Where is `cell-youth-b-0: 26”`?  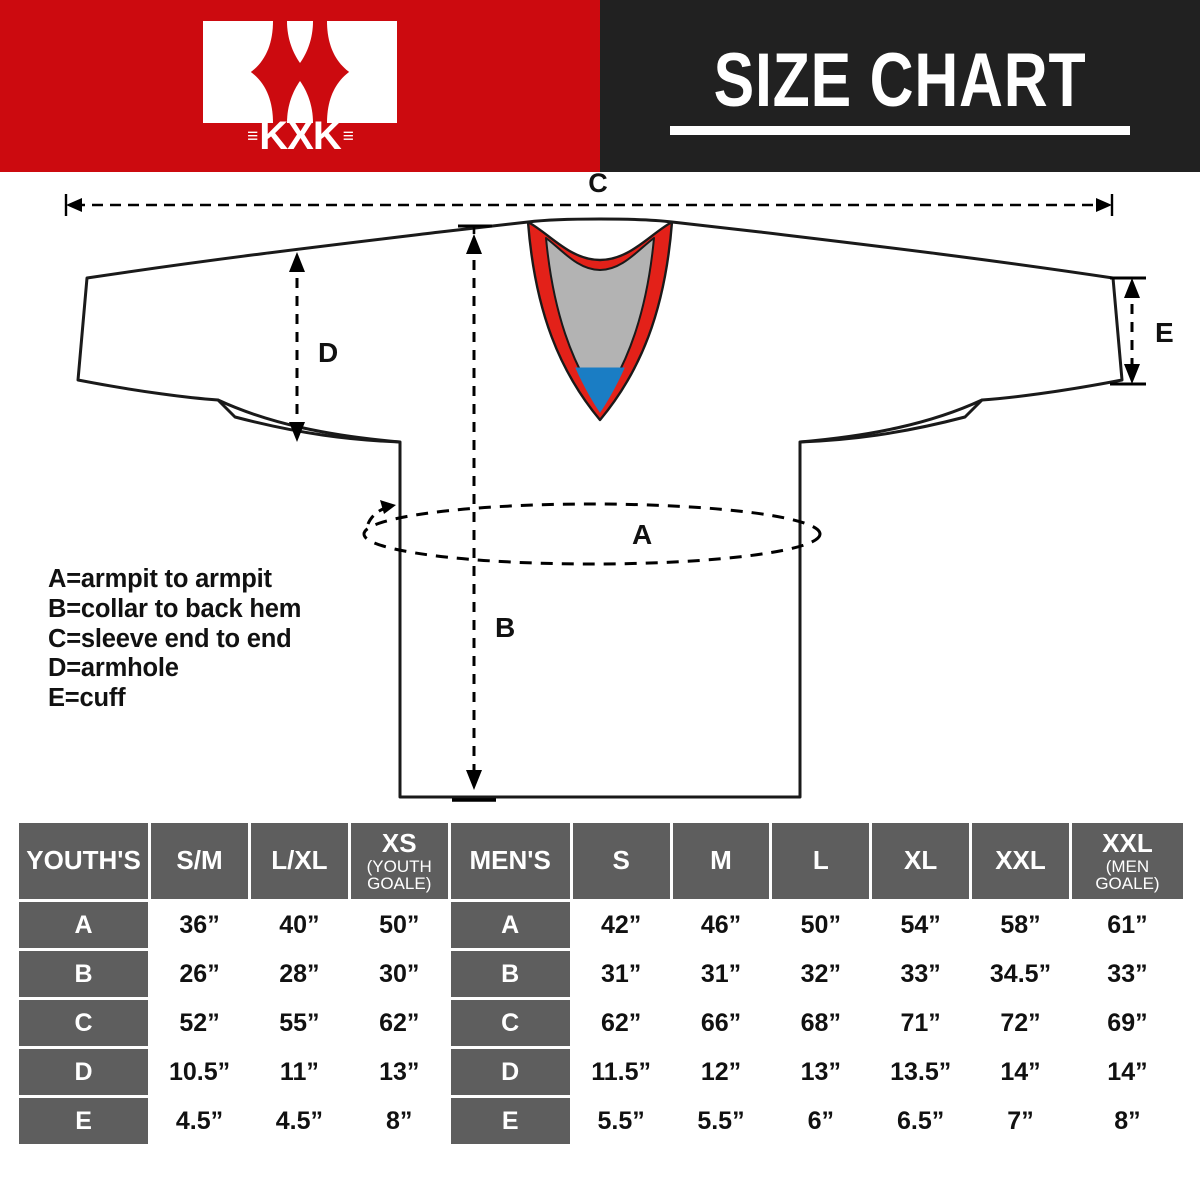
cell-youth-b-0: 26” is located at coordinates (199, 974).